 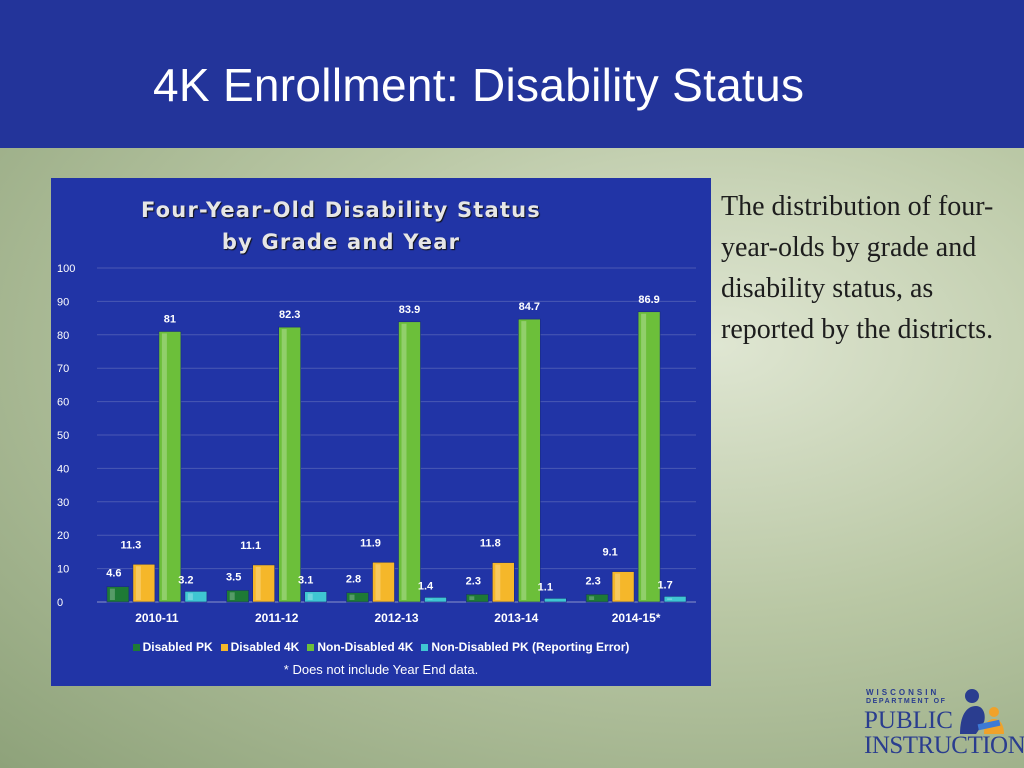 I want to click on x-category-label: 2014-15*, so click(x=636, y=618).